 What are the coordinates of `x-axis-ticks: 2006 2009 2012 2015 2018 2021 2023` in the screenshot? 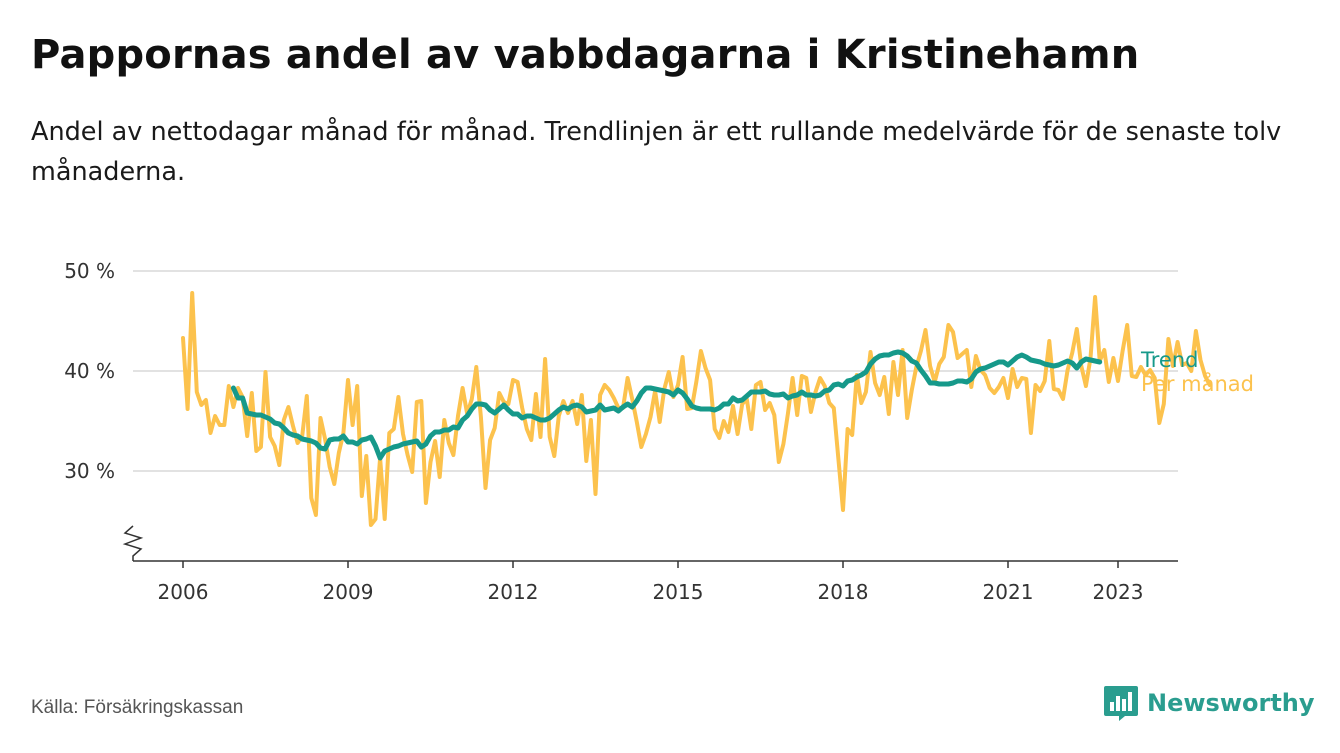 It's located at (651, 582).